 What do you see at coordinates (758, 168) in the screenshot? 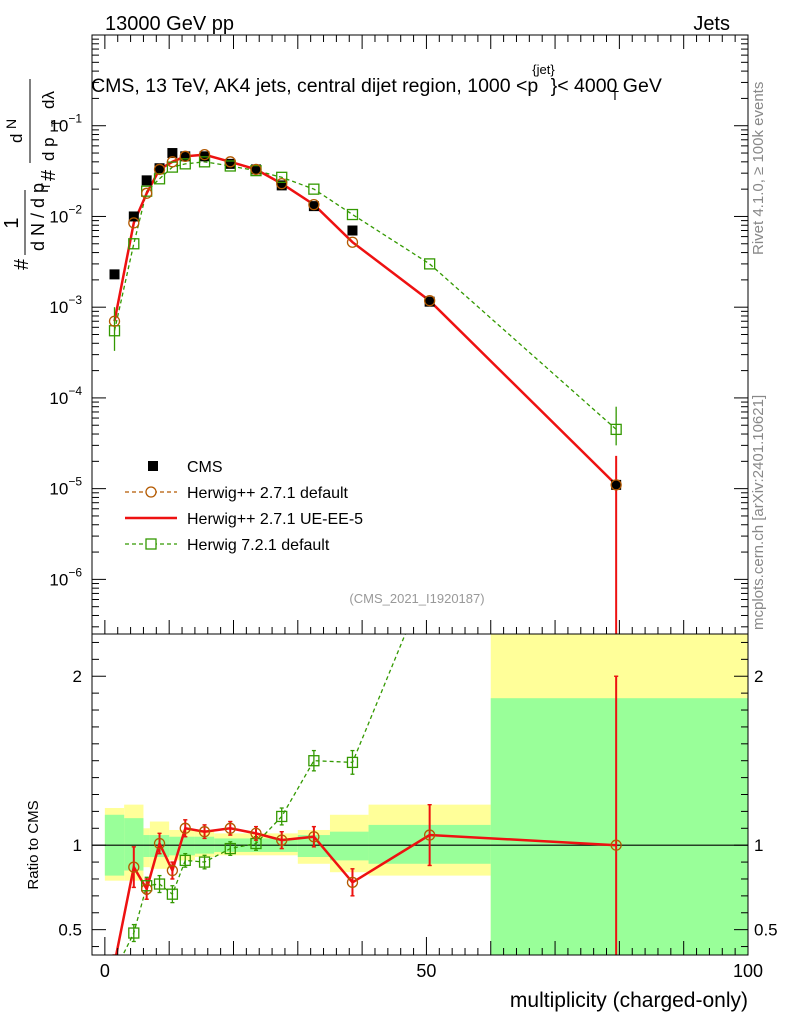
I see `side-label-rivet: Rivet 4.1.0, ≥ 100k events` at bounding box center [758, 168].